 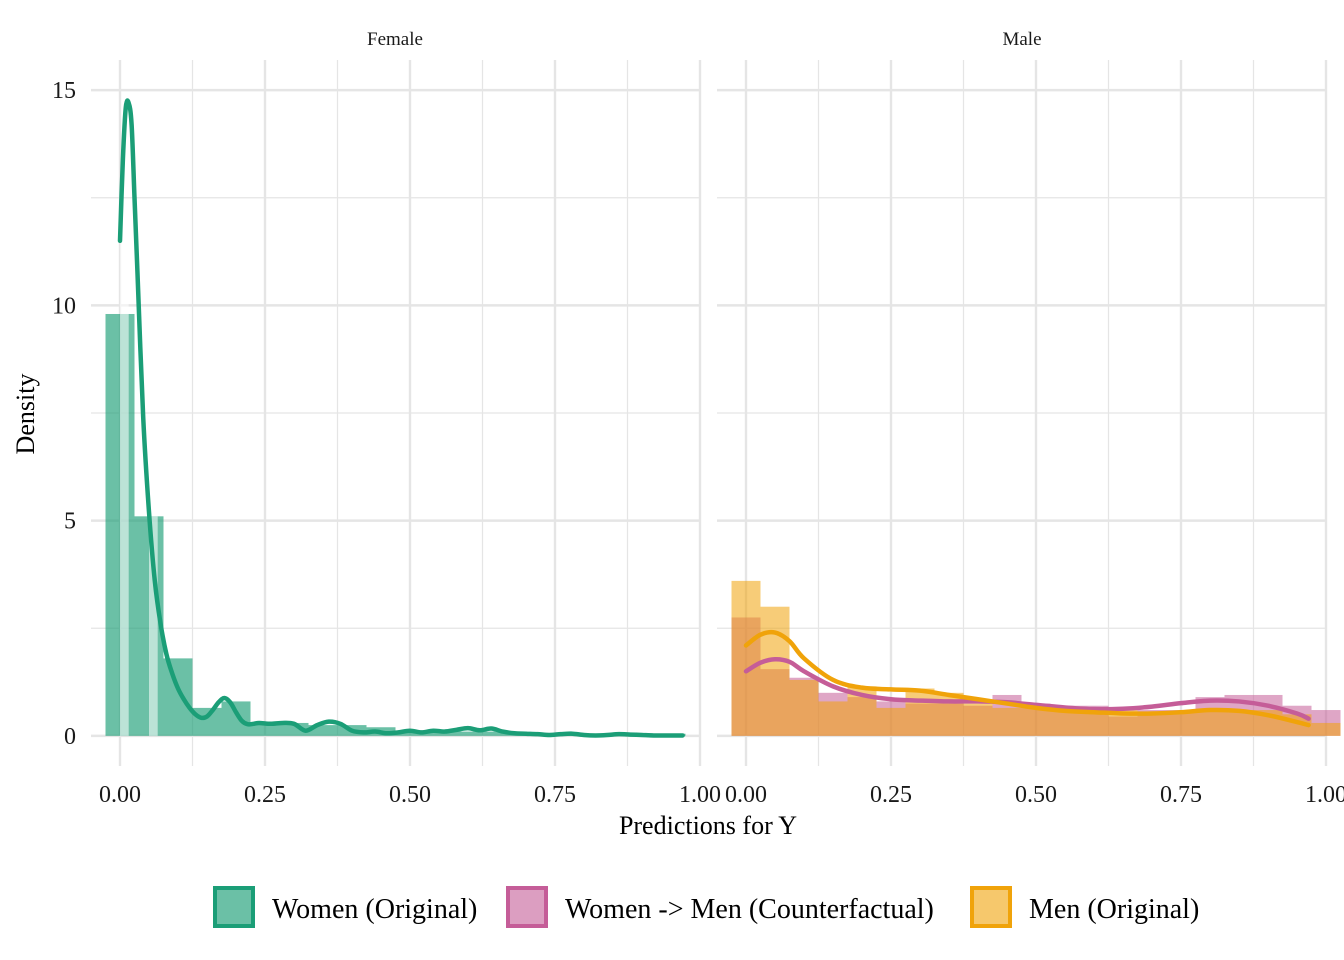 What do you see at coordinates (25, 414) in the screenshot?
I see `y-axis-title: Density` at bounding box center [25, 414].